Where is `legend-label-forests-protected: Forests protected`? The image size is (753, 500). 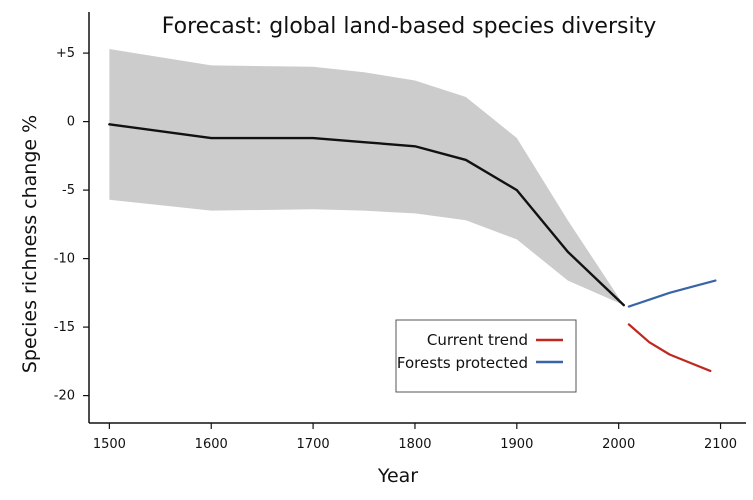 legend-label-forests-protected: Forests protected is located at coordinates (462, 363).